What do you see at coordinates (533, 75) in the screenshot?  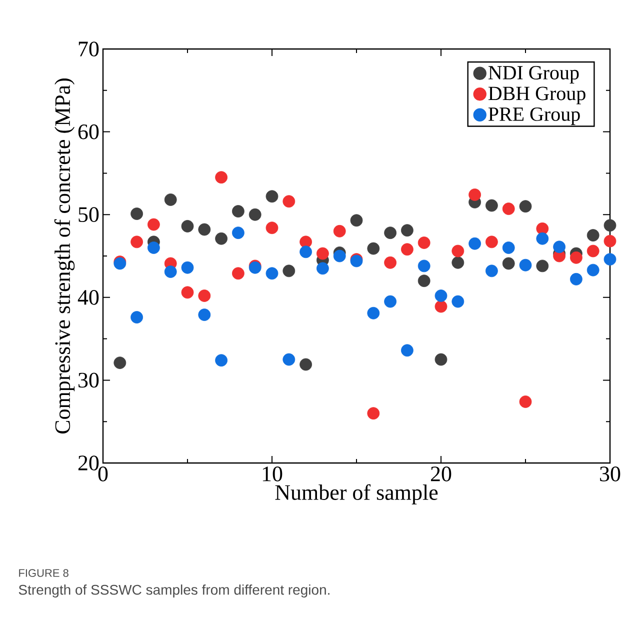 I see `legend-label: NDI Group` at bounding box center [533, 75].